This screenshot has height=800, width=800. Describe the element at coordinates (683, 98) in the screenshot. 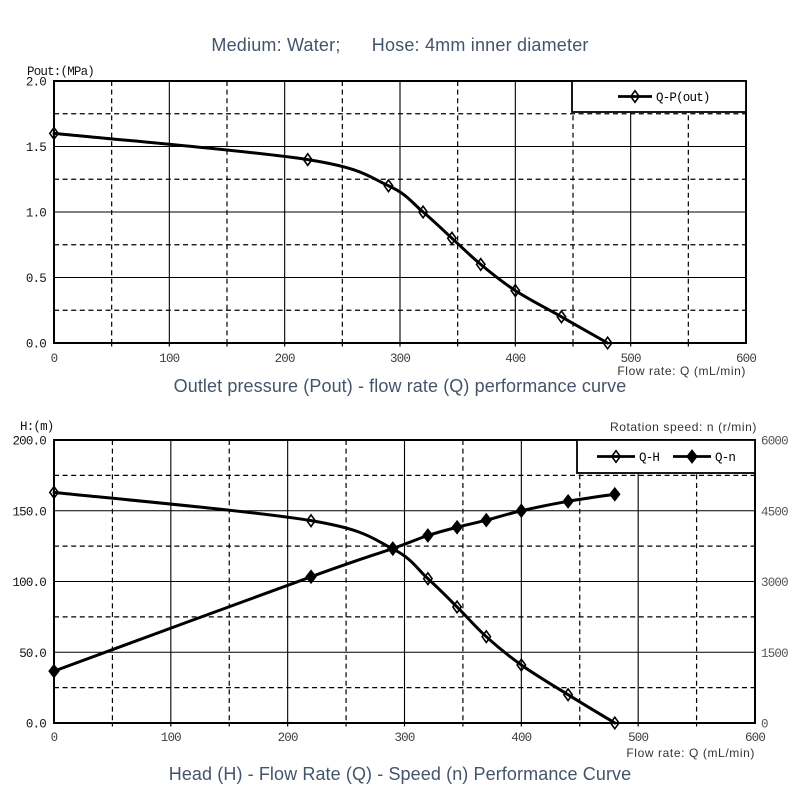

I see `legend-label: Q-P(out)` at that location.